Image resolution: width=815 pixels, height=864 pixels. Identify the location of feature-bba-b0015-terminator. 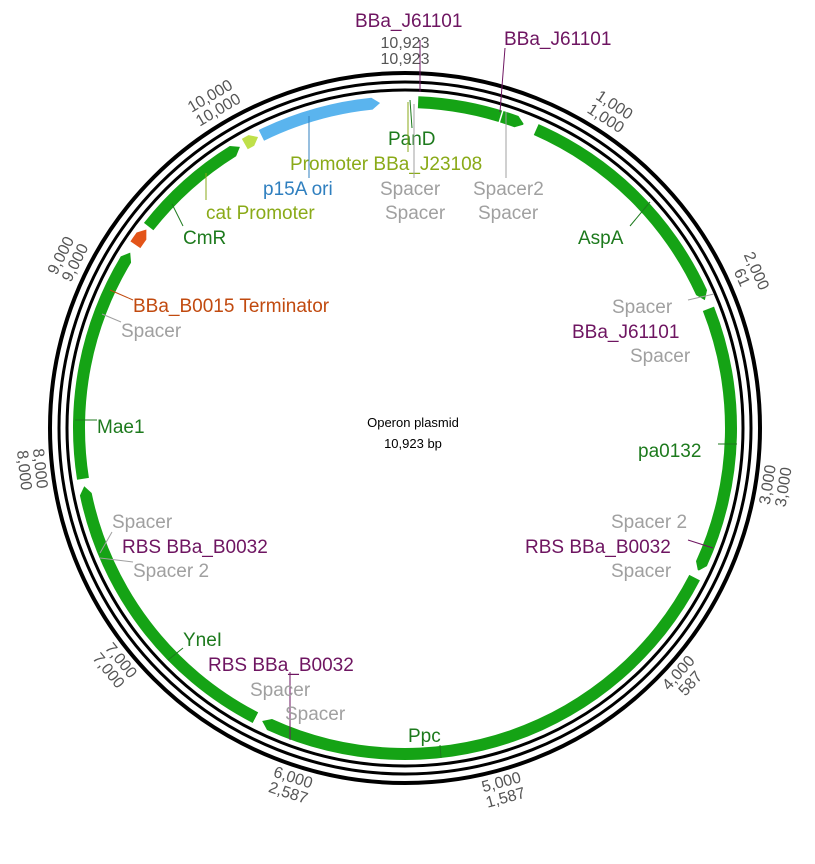
(138, 239).